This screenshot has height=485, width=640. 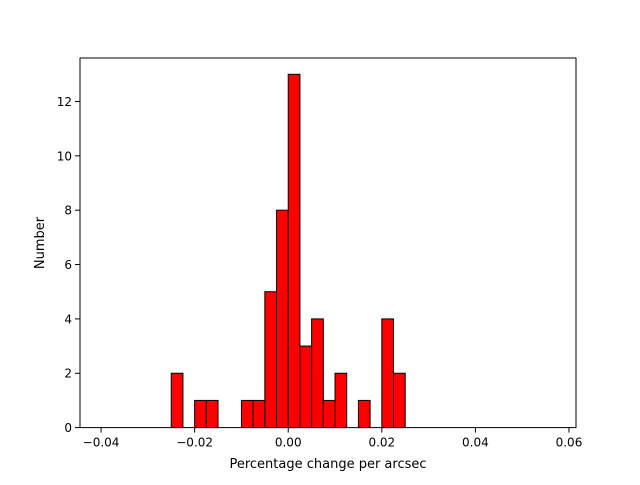 I want to click on x-tick-label-4: 0.04, so click(x=475, y=443).